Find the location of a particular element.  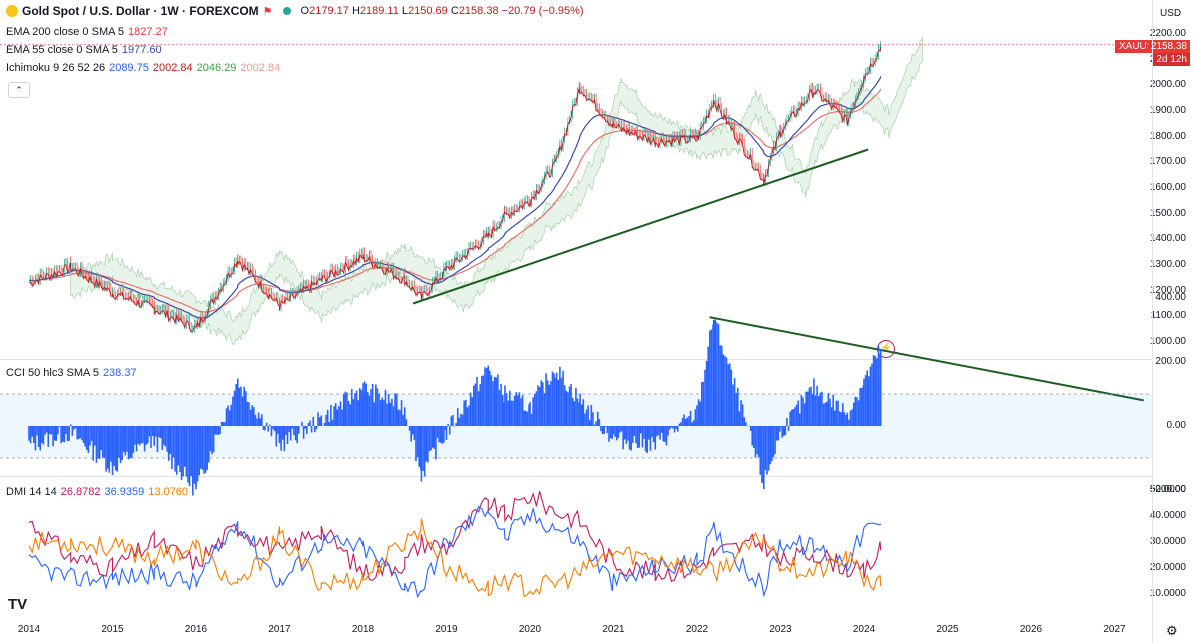

cci-tick-label: 0.00 is located at coordinates (1176, 425).